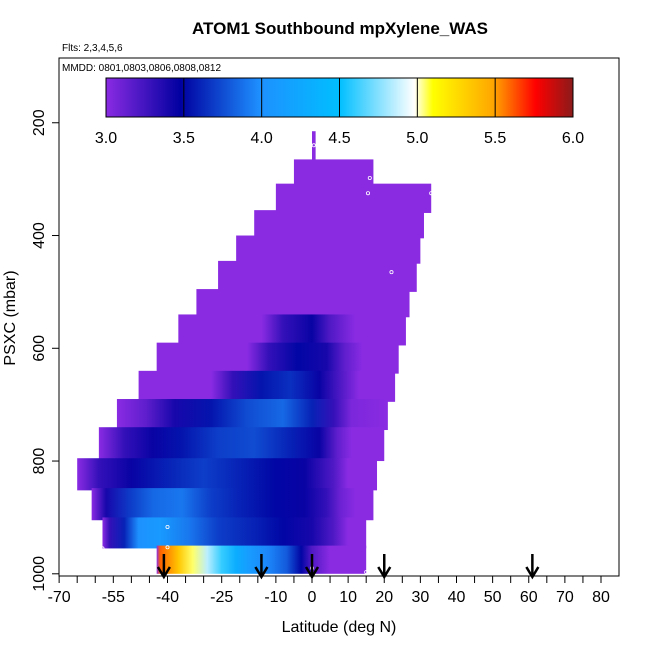 Image resolution: width=650 pixels, height=650 pixels. I want to click on colorbar-tick-label: 3.0, so click(106, 138).